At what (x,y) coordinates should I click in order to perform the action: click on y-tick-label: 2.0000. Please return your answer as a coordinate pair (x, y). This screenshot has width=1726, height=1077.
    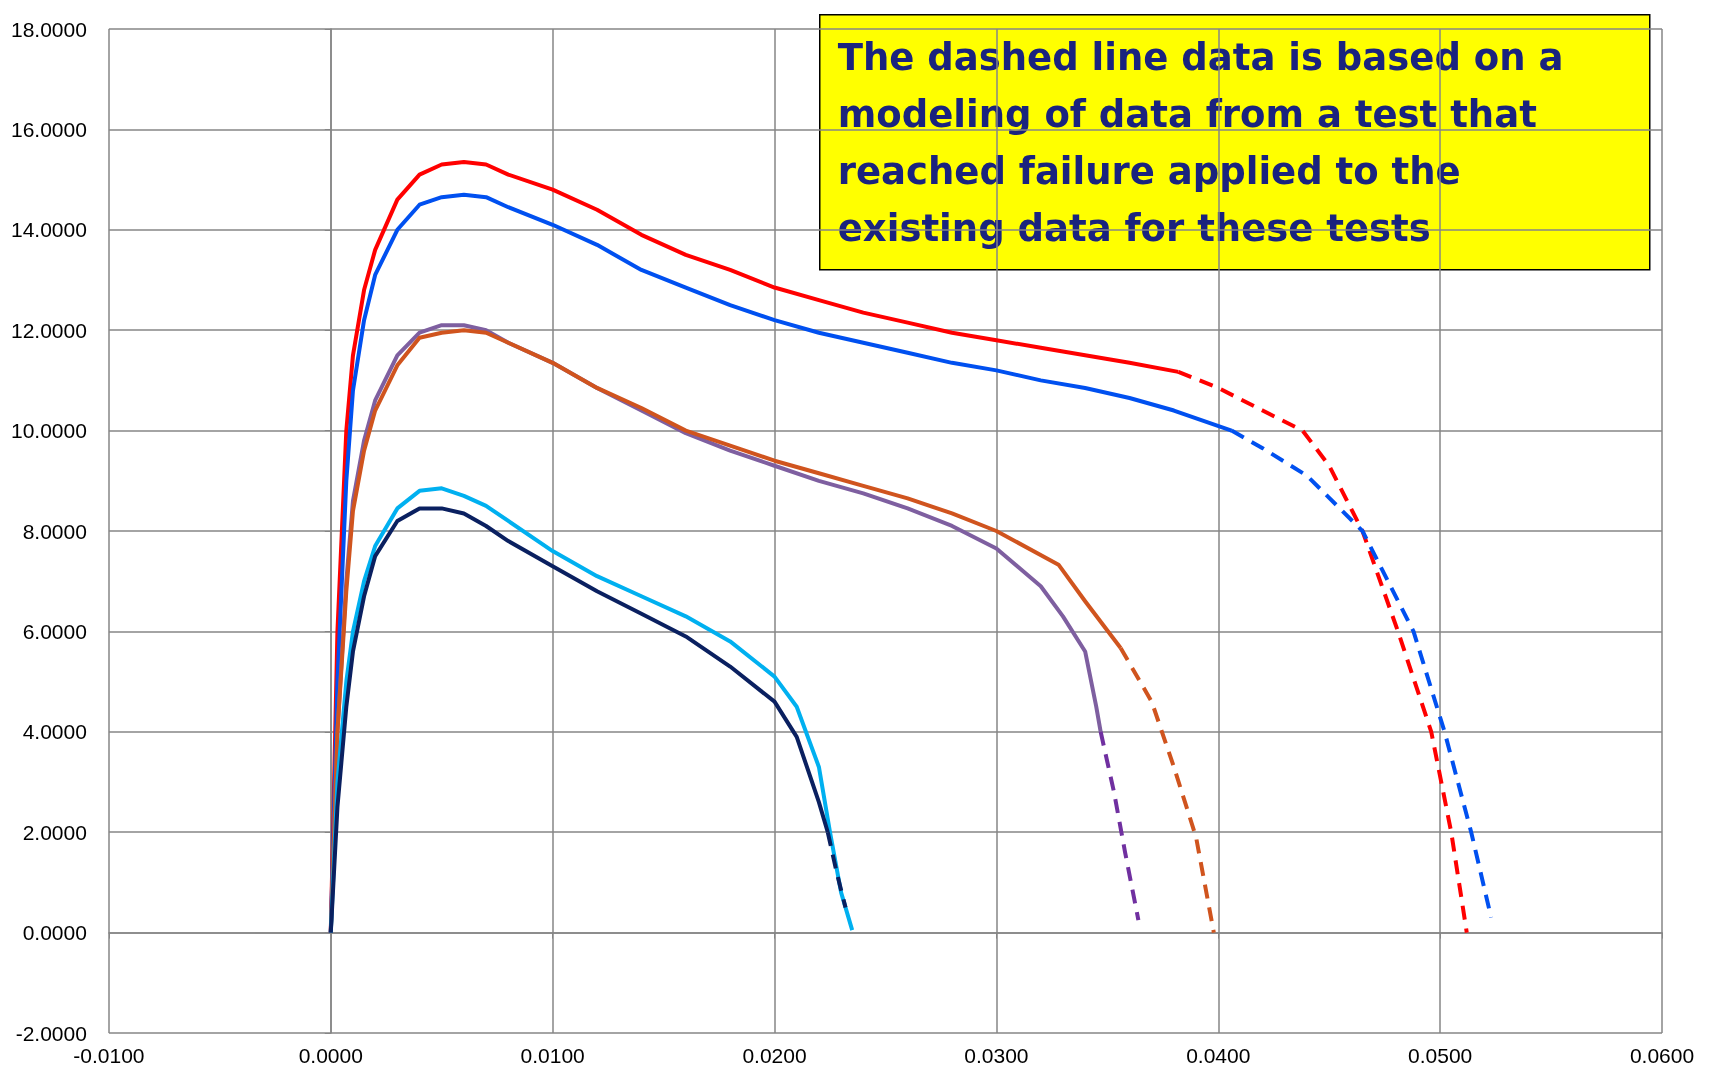
    Looking at the image, I should click on (54, 832).